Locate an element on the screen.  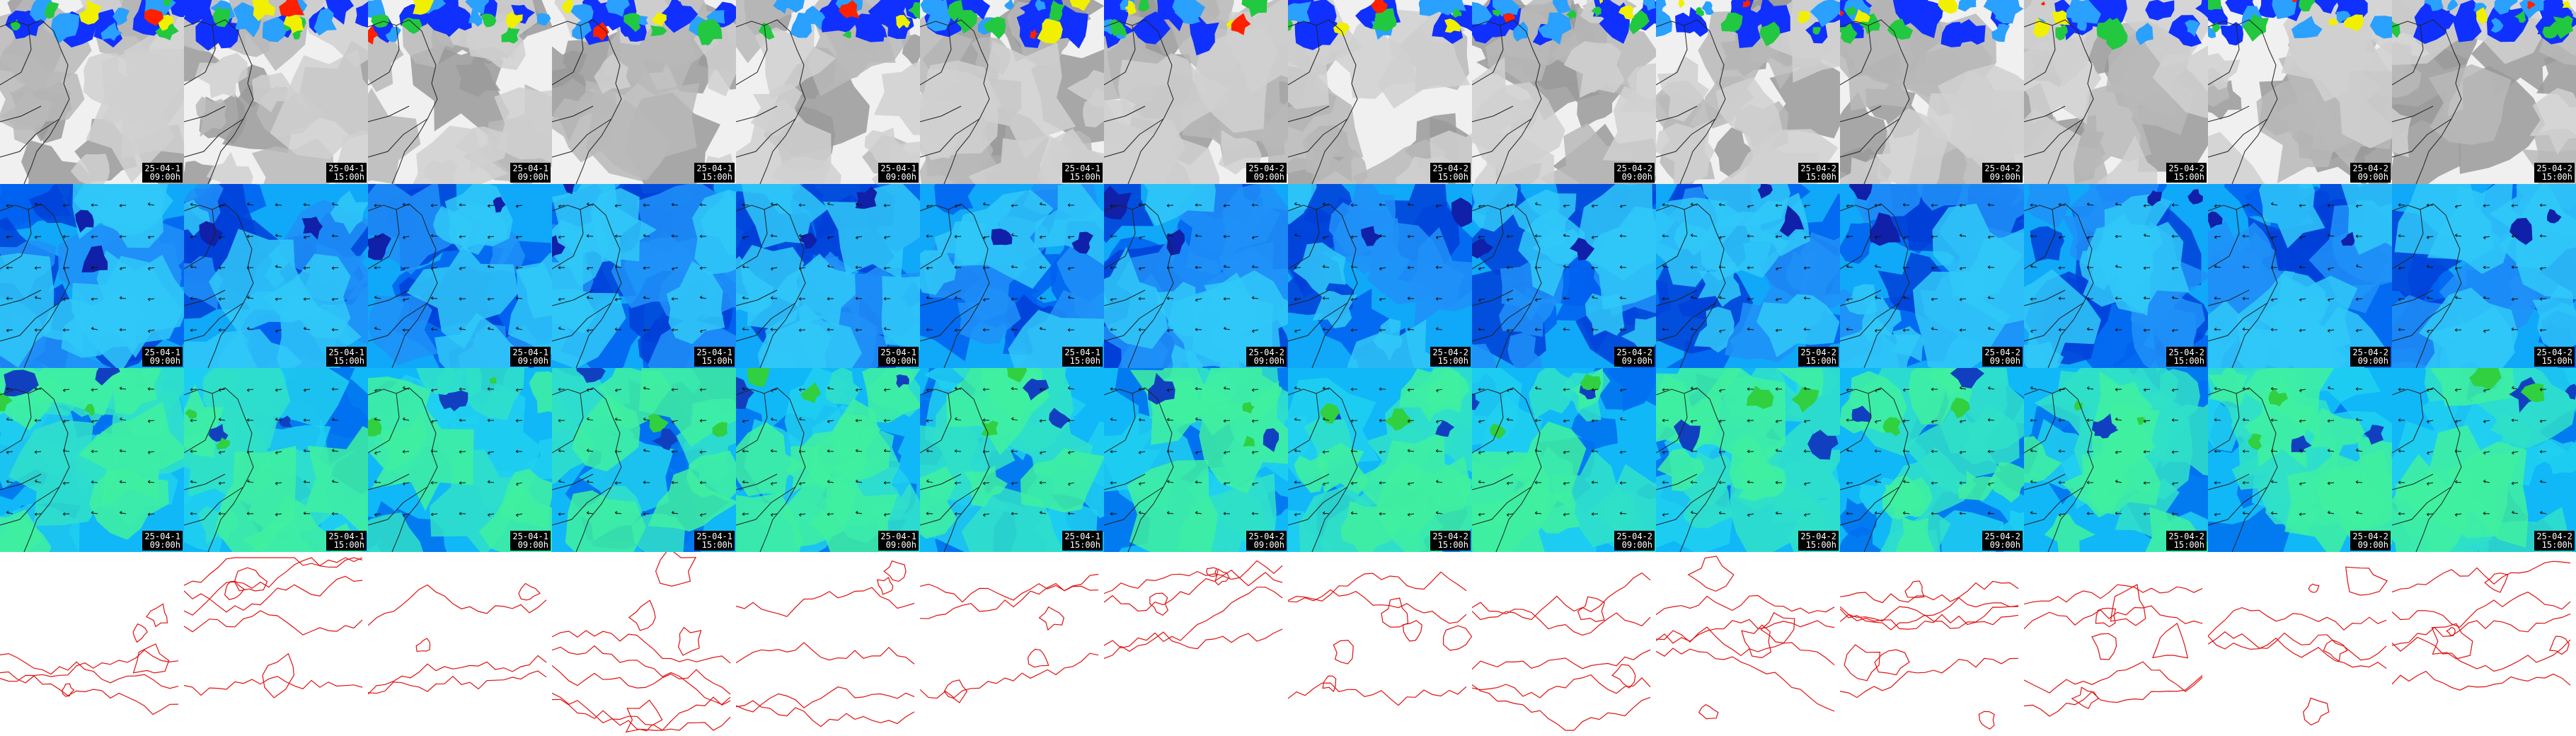
contour-loop is located at coordinates (151, 658).